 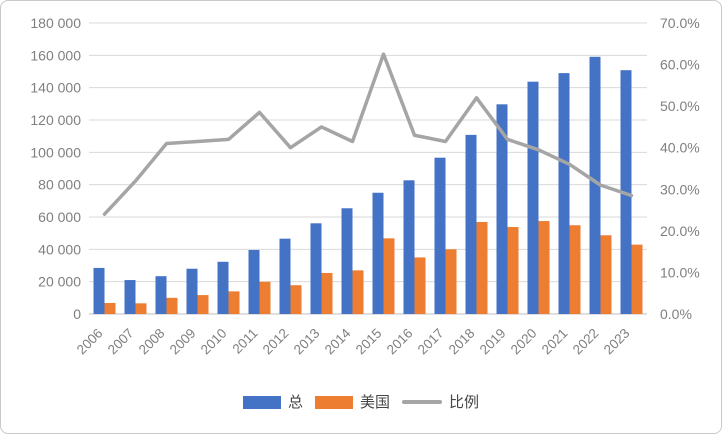 What do you see at coordinates (680, 272) in the screenshot?
I see `y-right-tick-label: 10.0%` at bounding box center [680, 272].